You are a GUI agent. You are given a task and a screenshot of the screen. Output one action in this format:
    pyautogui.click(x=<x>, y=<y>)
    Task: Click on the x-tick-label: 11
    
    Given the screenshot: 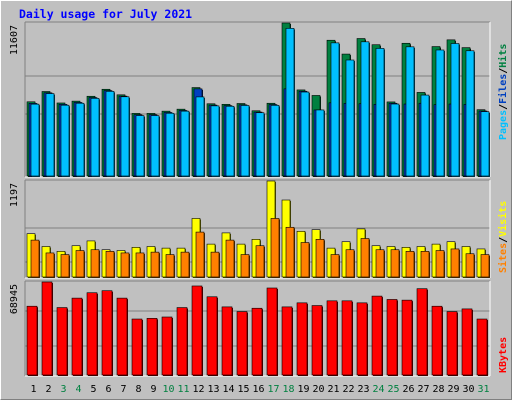 What is the action you would take?
    pyautogui.click(x=183, y=389)
    